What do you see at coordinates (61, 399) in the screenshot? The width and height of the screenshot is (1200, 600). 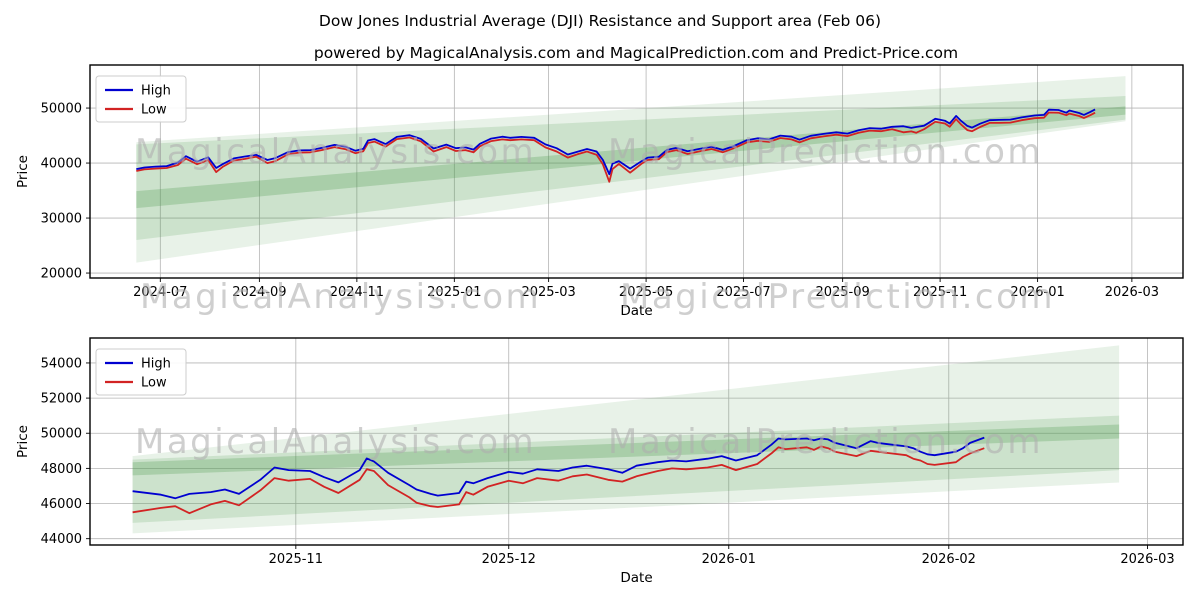 I see `y-tick-label: 52000` at bounding box center [61, 399].